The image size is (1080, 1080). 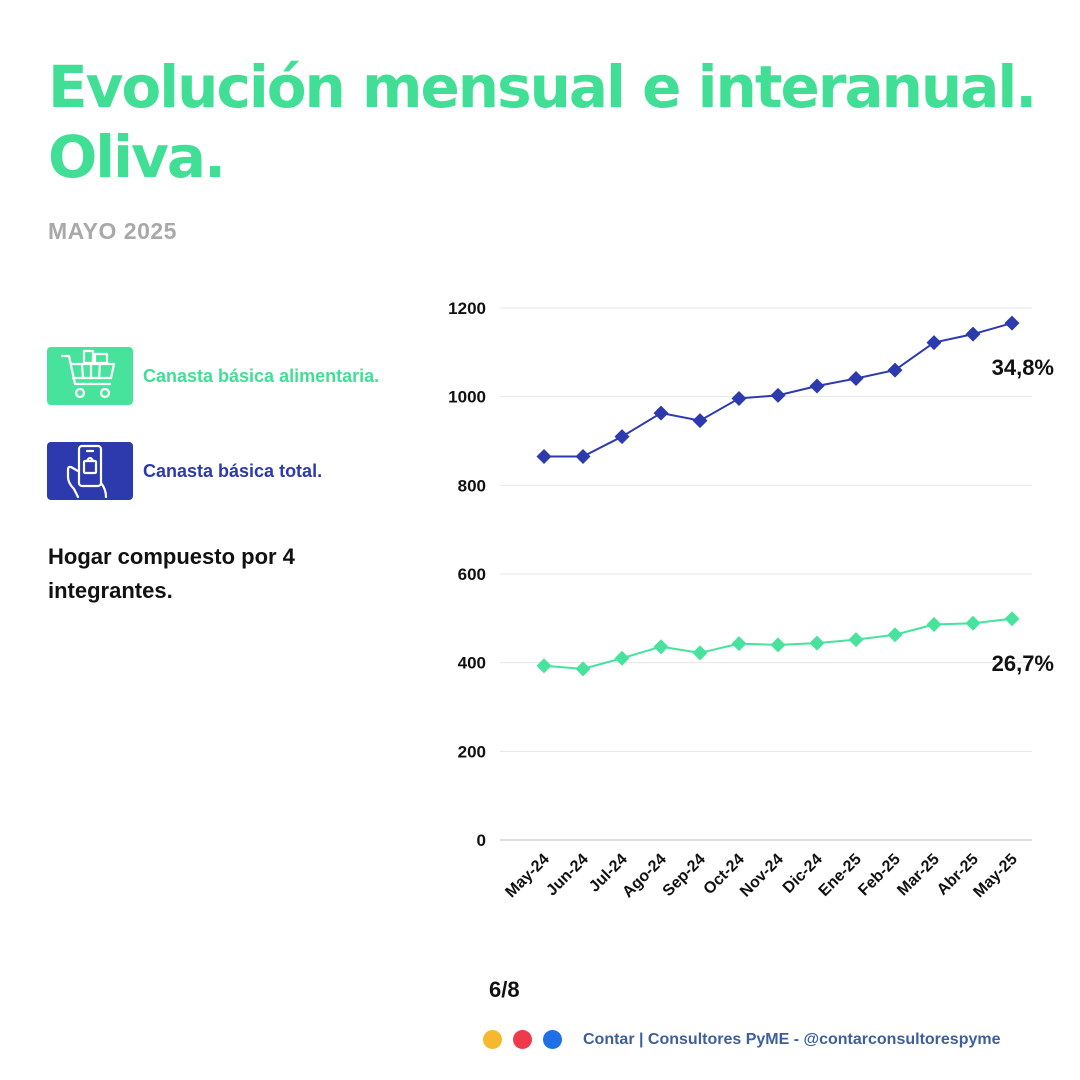 What do you see at coordinates (112, 231) in the screenshot?
I see `page-subtitle: MAYO 2025` at bounding box center [112, 231].